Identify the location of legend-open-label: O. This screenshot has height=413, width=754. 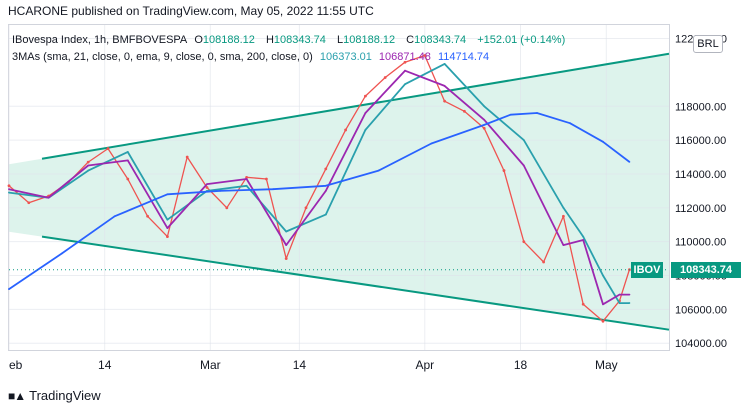
(198, 40).